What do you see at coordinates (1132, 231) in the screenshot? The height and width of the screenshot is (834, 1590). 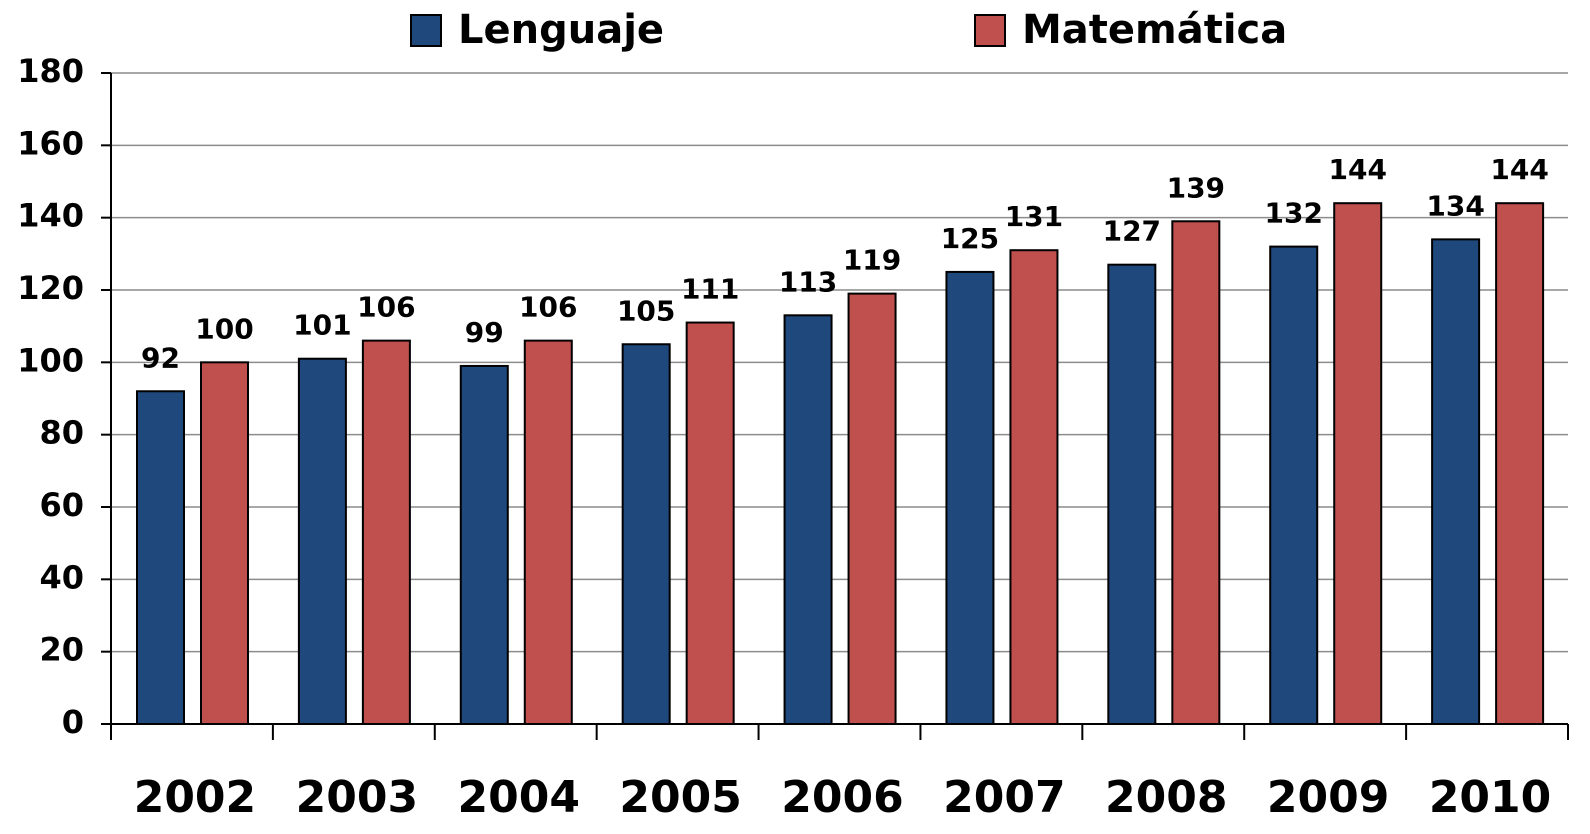 I see `data-label: 127` at bounding box center [1132, 231].